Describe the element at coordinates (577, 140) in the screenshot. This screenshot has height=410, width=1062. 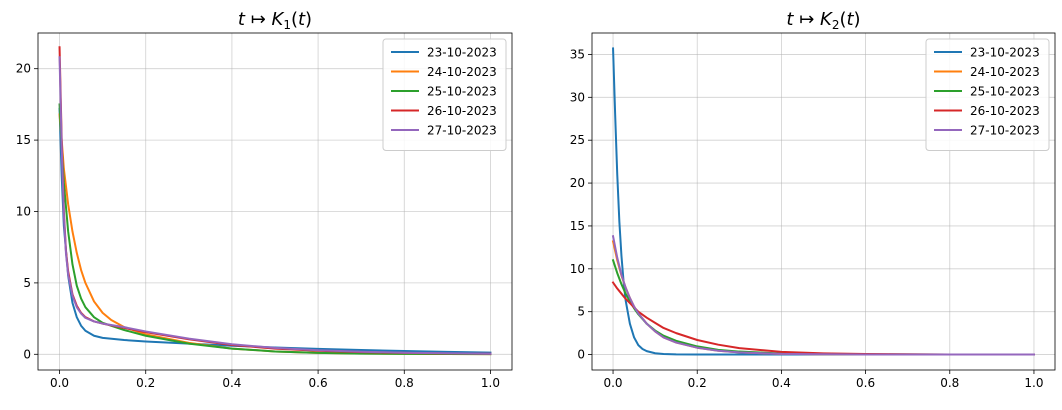
I see `y-tick-label: 25` at that location.